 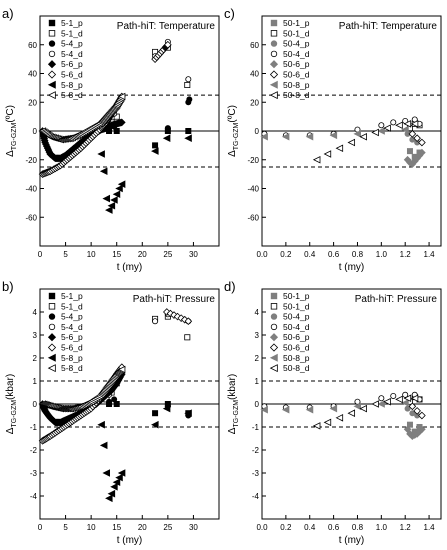 I want to click on legend-label: 5-1_p, so click(x=72, y=296).